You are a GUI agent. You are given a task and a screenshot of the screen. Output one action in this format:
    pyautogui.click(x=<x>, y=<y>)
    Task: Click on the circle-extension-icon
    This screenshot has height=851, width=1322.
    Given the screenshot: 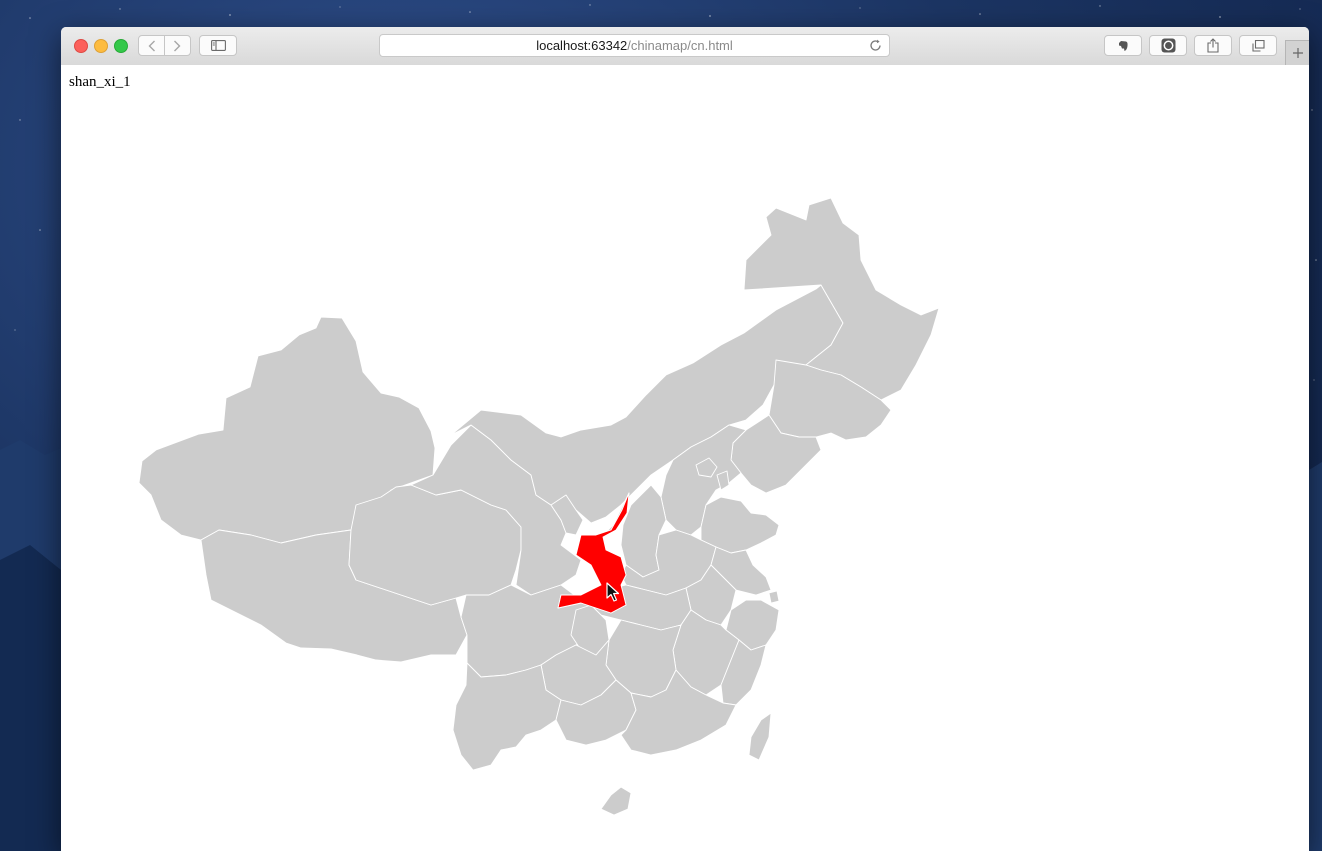 What is the action you would take?
    pyautogui.click(x=1168, y=45)
    